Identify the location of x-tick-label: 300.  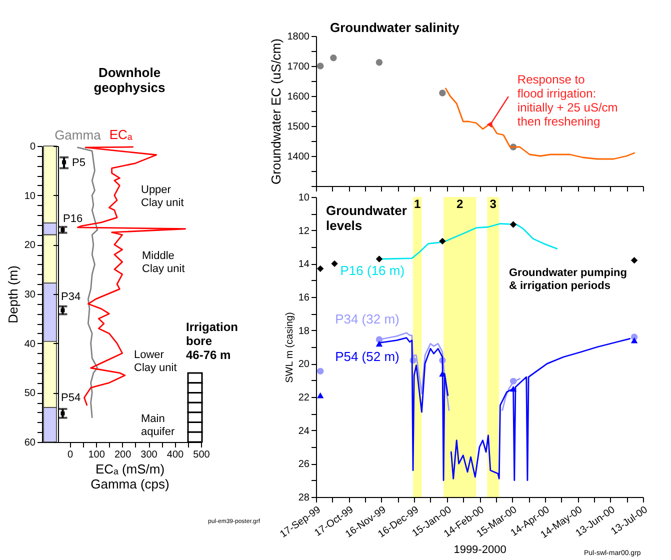
(149, 455).